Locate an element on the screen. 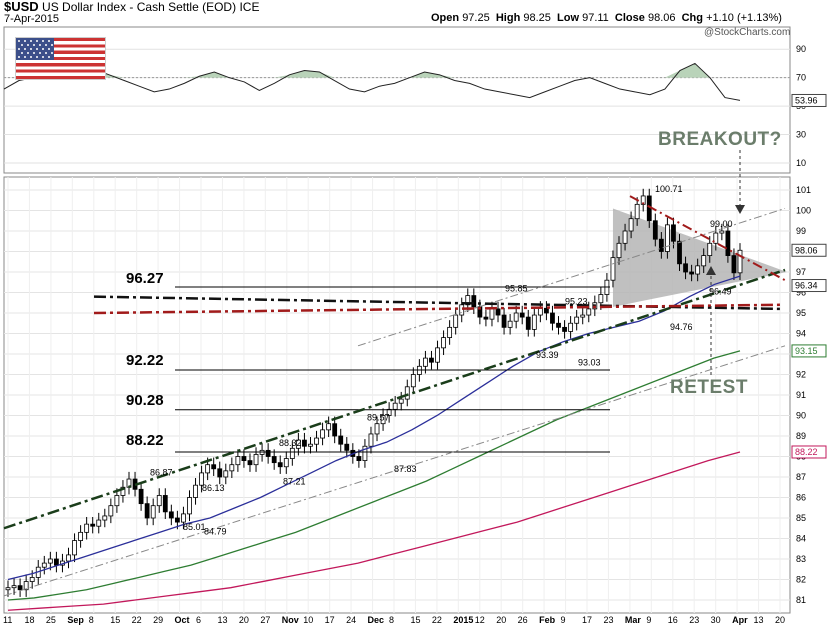 Image resolution: width=827 pixels, height=626 pixels. x-tick-label: 11 is located at coordinates (7, 620).